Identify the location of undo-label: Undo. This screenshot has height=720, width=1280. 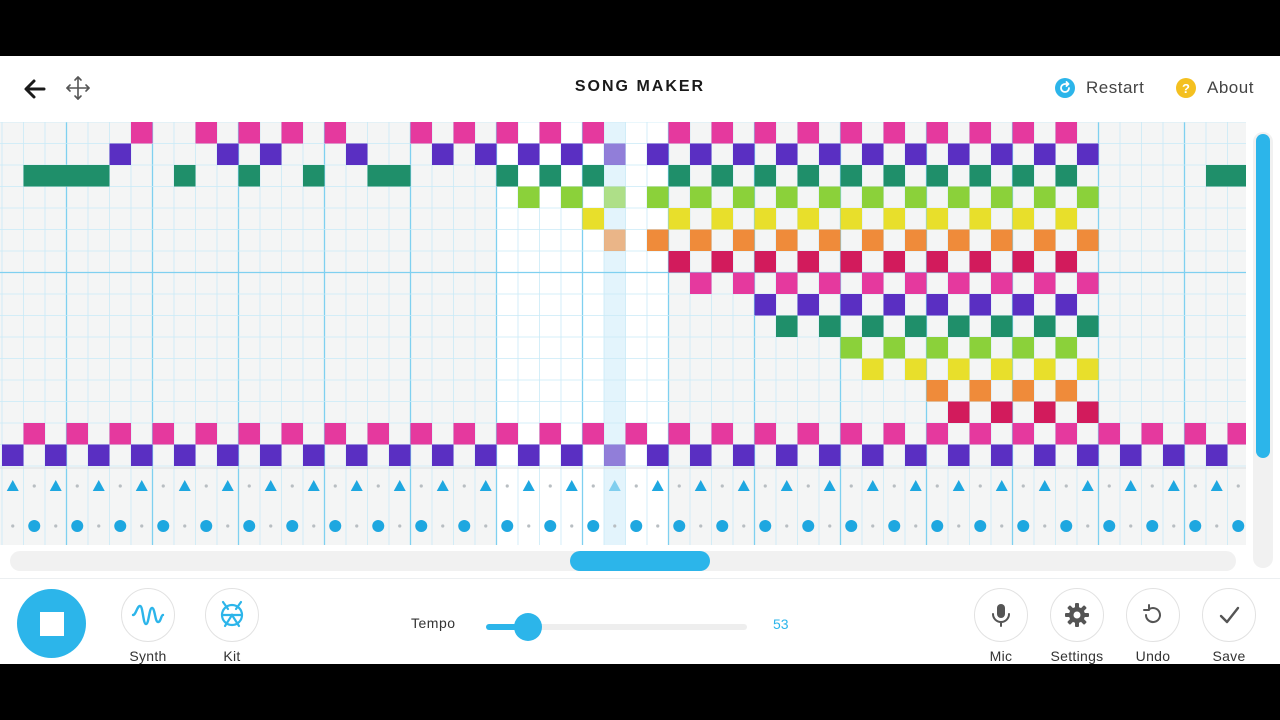
(1153, 656).